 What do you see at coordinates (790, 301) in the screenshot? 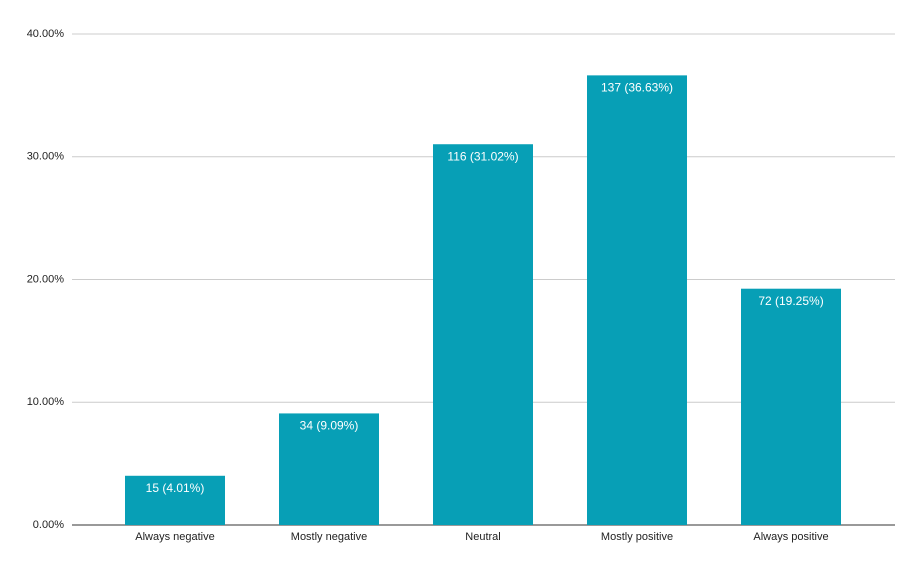
I see `value-label: 72 (19.25%)` at bounding box center [790, 301].